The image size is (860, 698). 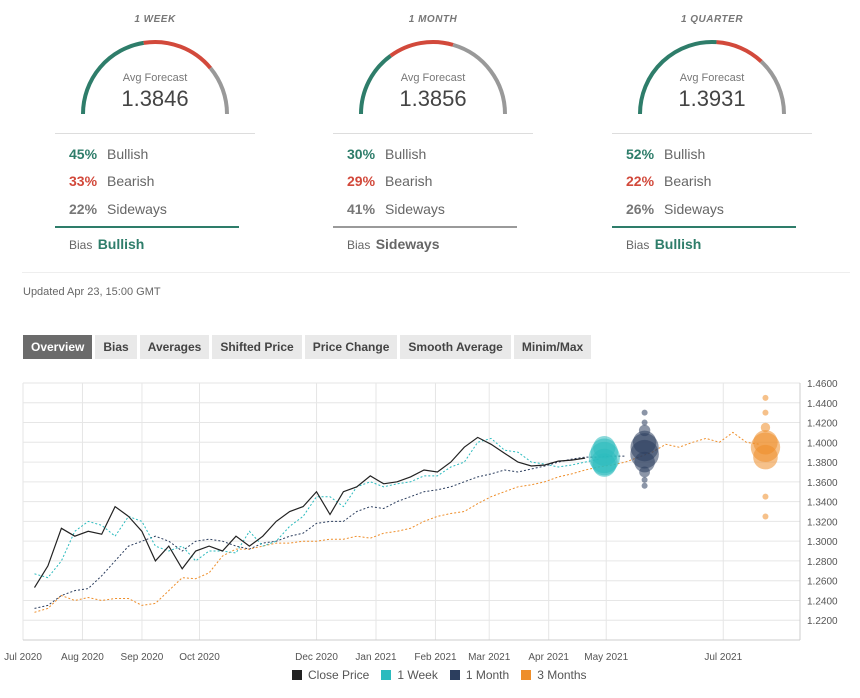 I want to click on bullish-row: 45% Bullish, so click(x=108, y=154).